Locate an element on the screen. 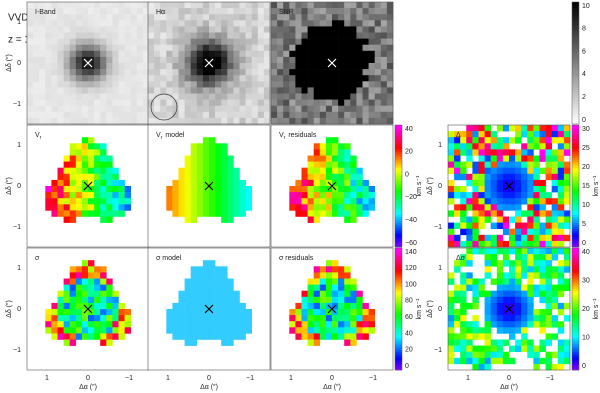  map-panel: Hα is located at coordinates (209, 63).